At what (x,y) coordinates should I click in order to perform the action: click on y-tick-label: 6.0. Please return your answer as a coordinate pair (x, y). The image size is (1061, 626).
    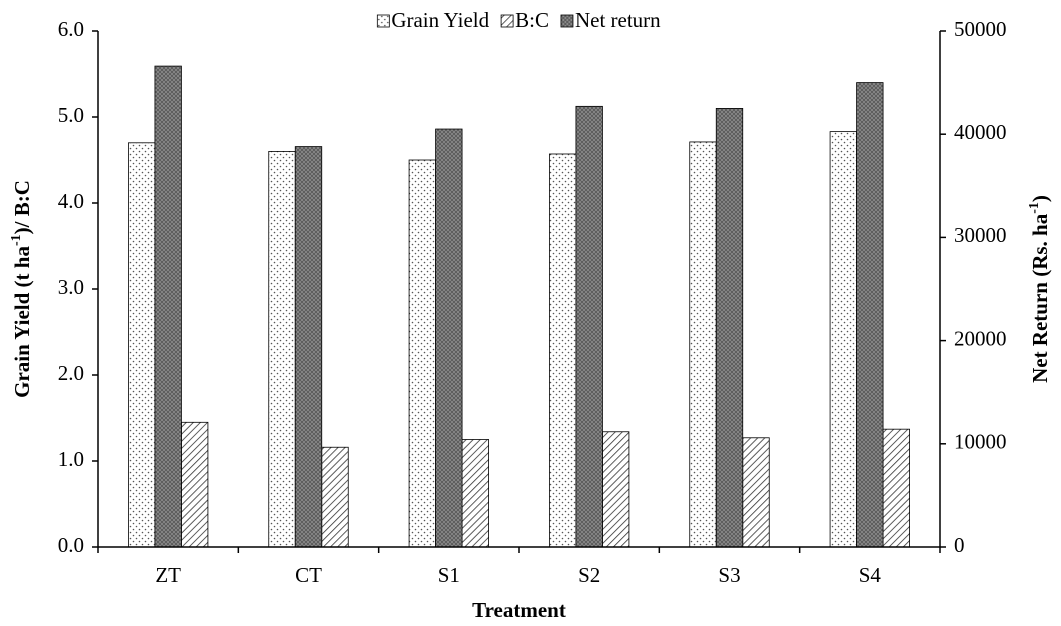
    Looking at the image, I should click on (71, 29).